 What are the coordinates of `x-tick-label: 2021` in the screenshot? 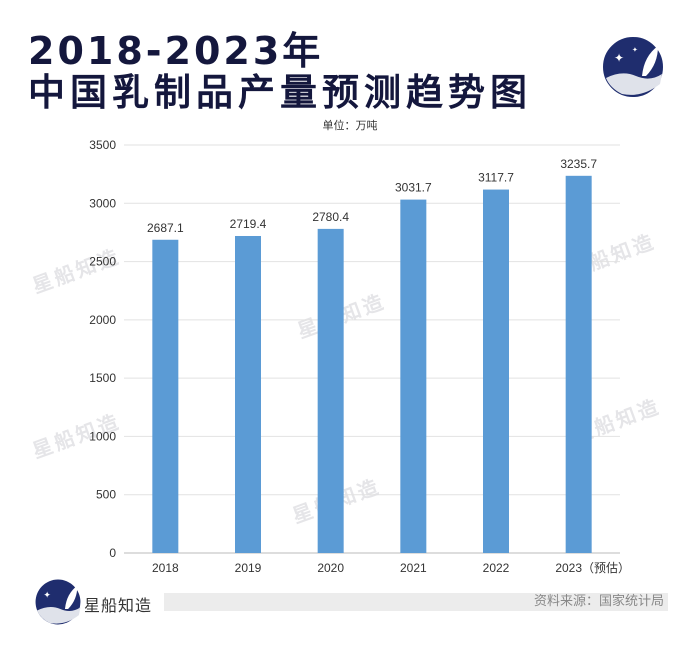 It's located at (413, 568).